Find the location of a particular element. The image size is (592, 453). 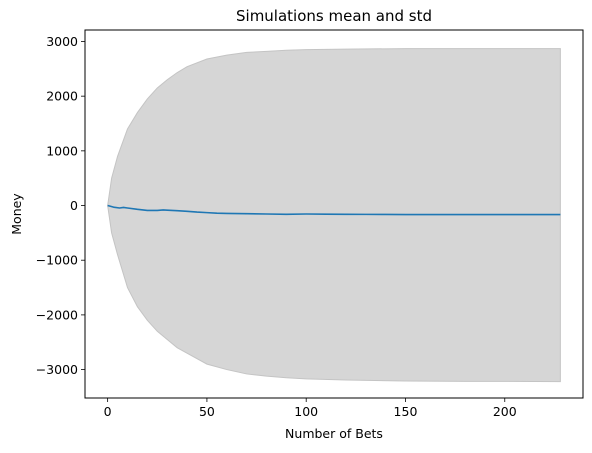

x-axis: 0 50 100 150 200 is located at coordinates (310, 408).